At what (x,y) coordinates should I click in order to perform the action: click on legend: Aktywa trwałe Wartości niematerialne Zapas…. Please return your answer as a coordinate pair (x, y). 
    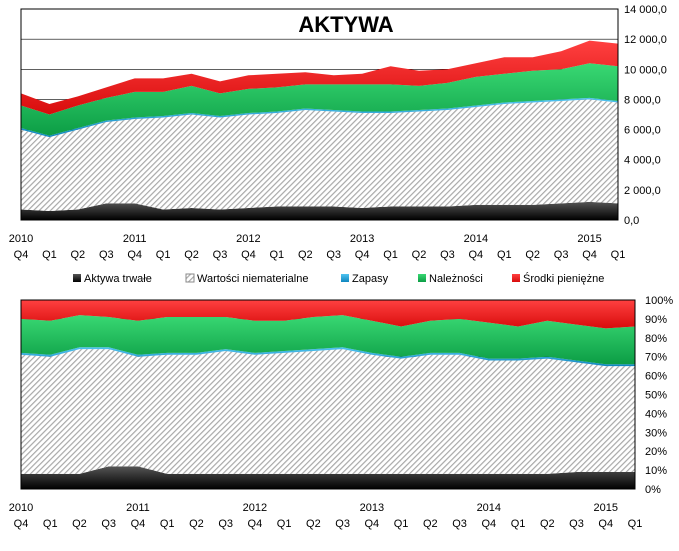
    Looking at the image, I should click on (338, 278).